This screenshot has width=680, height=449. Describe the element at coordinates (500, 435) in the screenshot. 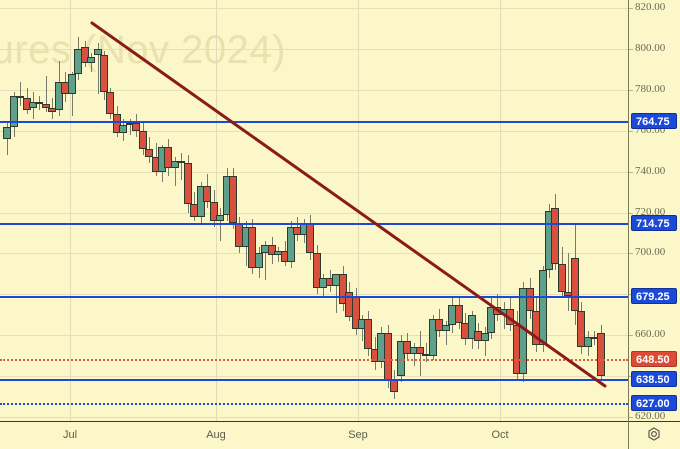

I see `time-tick-label: Oct` at that location.